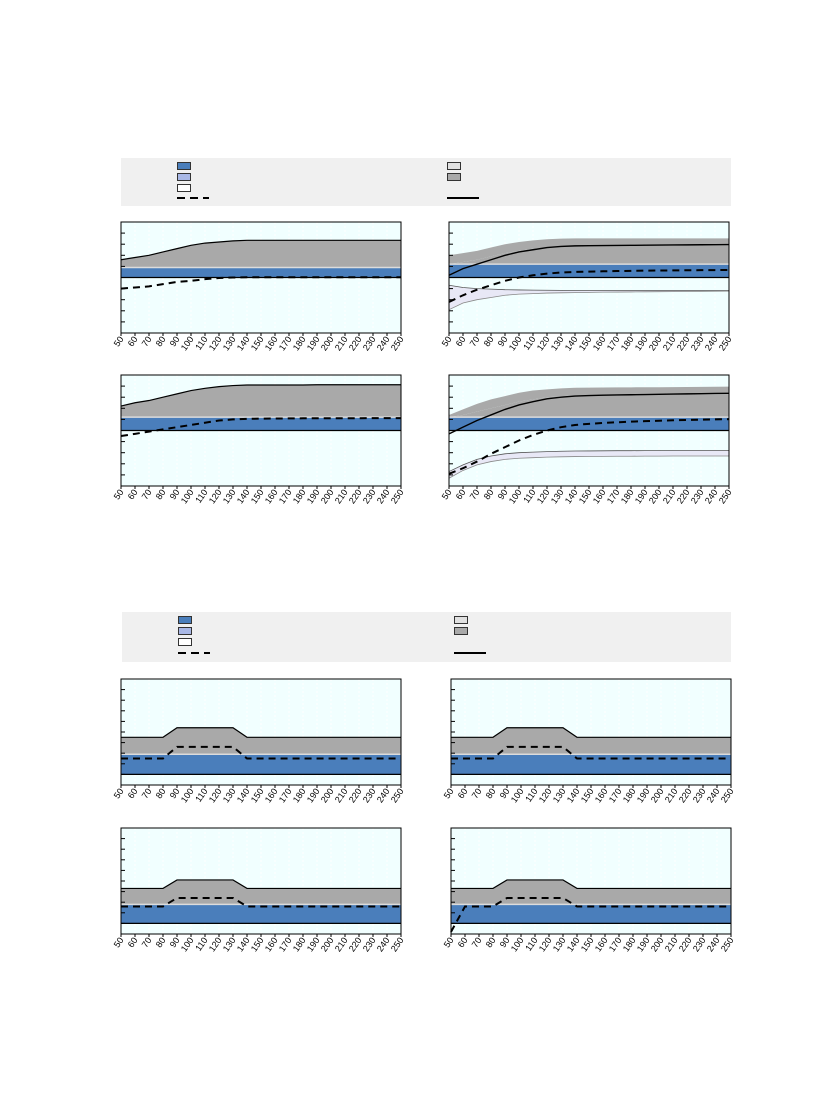  I want to click on legend-swatch-blue, so click(185, 620).